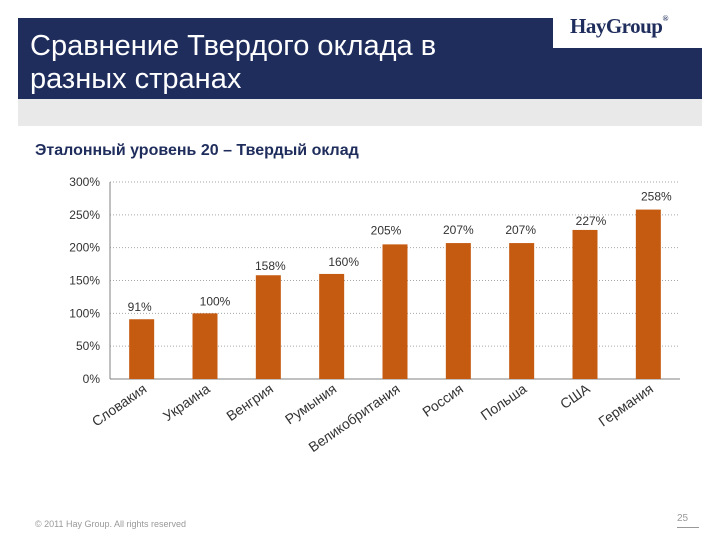  I want to click on chart-subtitle: Эталонный уровень 20 – Твердый оклад, so click(197, 150).